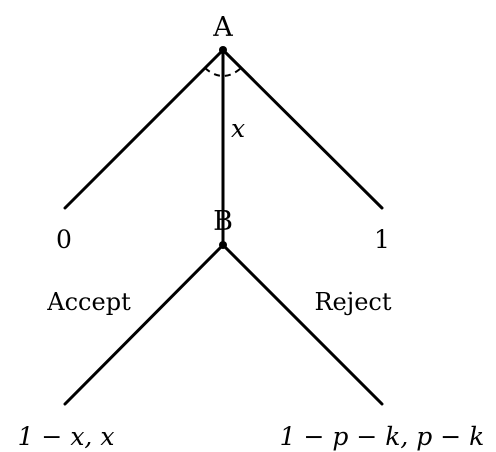  What do you see at coordinates (144, 129) in the screenshot?
I see `edge-a-left` at bounding box center [144, 129].